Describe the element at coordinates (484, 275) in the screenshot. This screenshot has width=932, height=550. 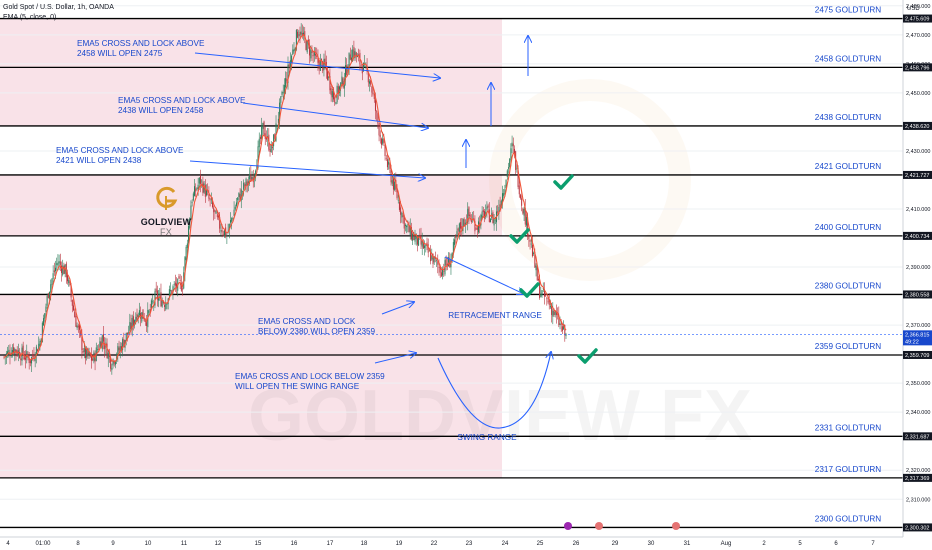
I see `arrow-retracement` at that location.